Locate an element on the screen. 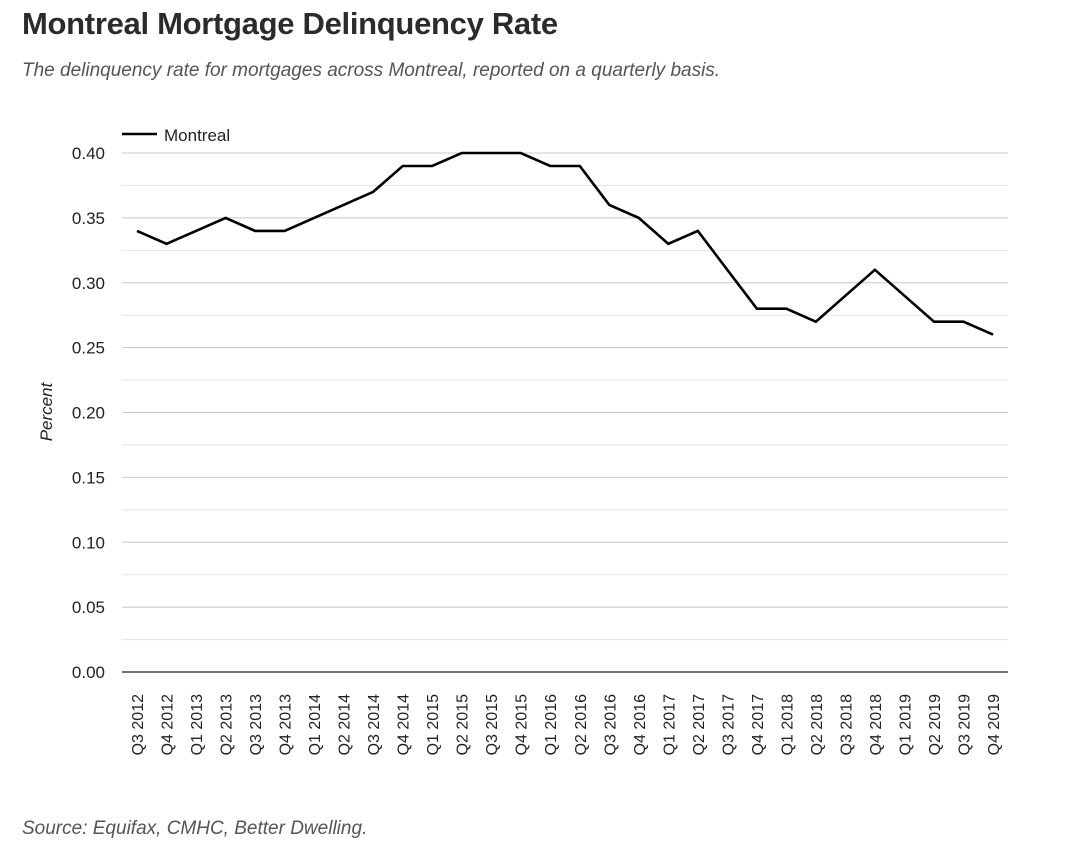 The width and height of the screenshot is (1080, 851). y-tick-label: 0.40 is located at coordinates (88, 153).